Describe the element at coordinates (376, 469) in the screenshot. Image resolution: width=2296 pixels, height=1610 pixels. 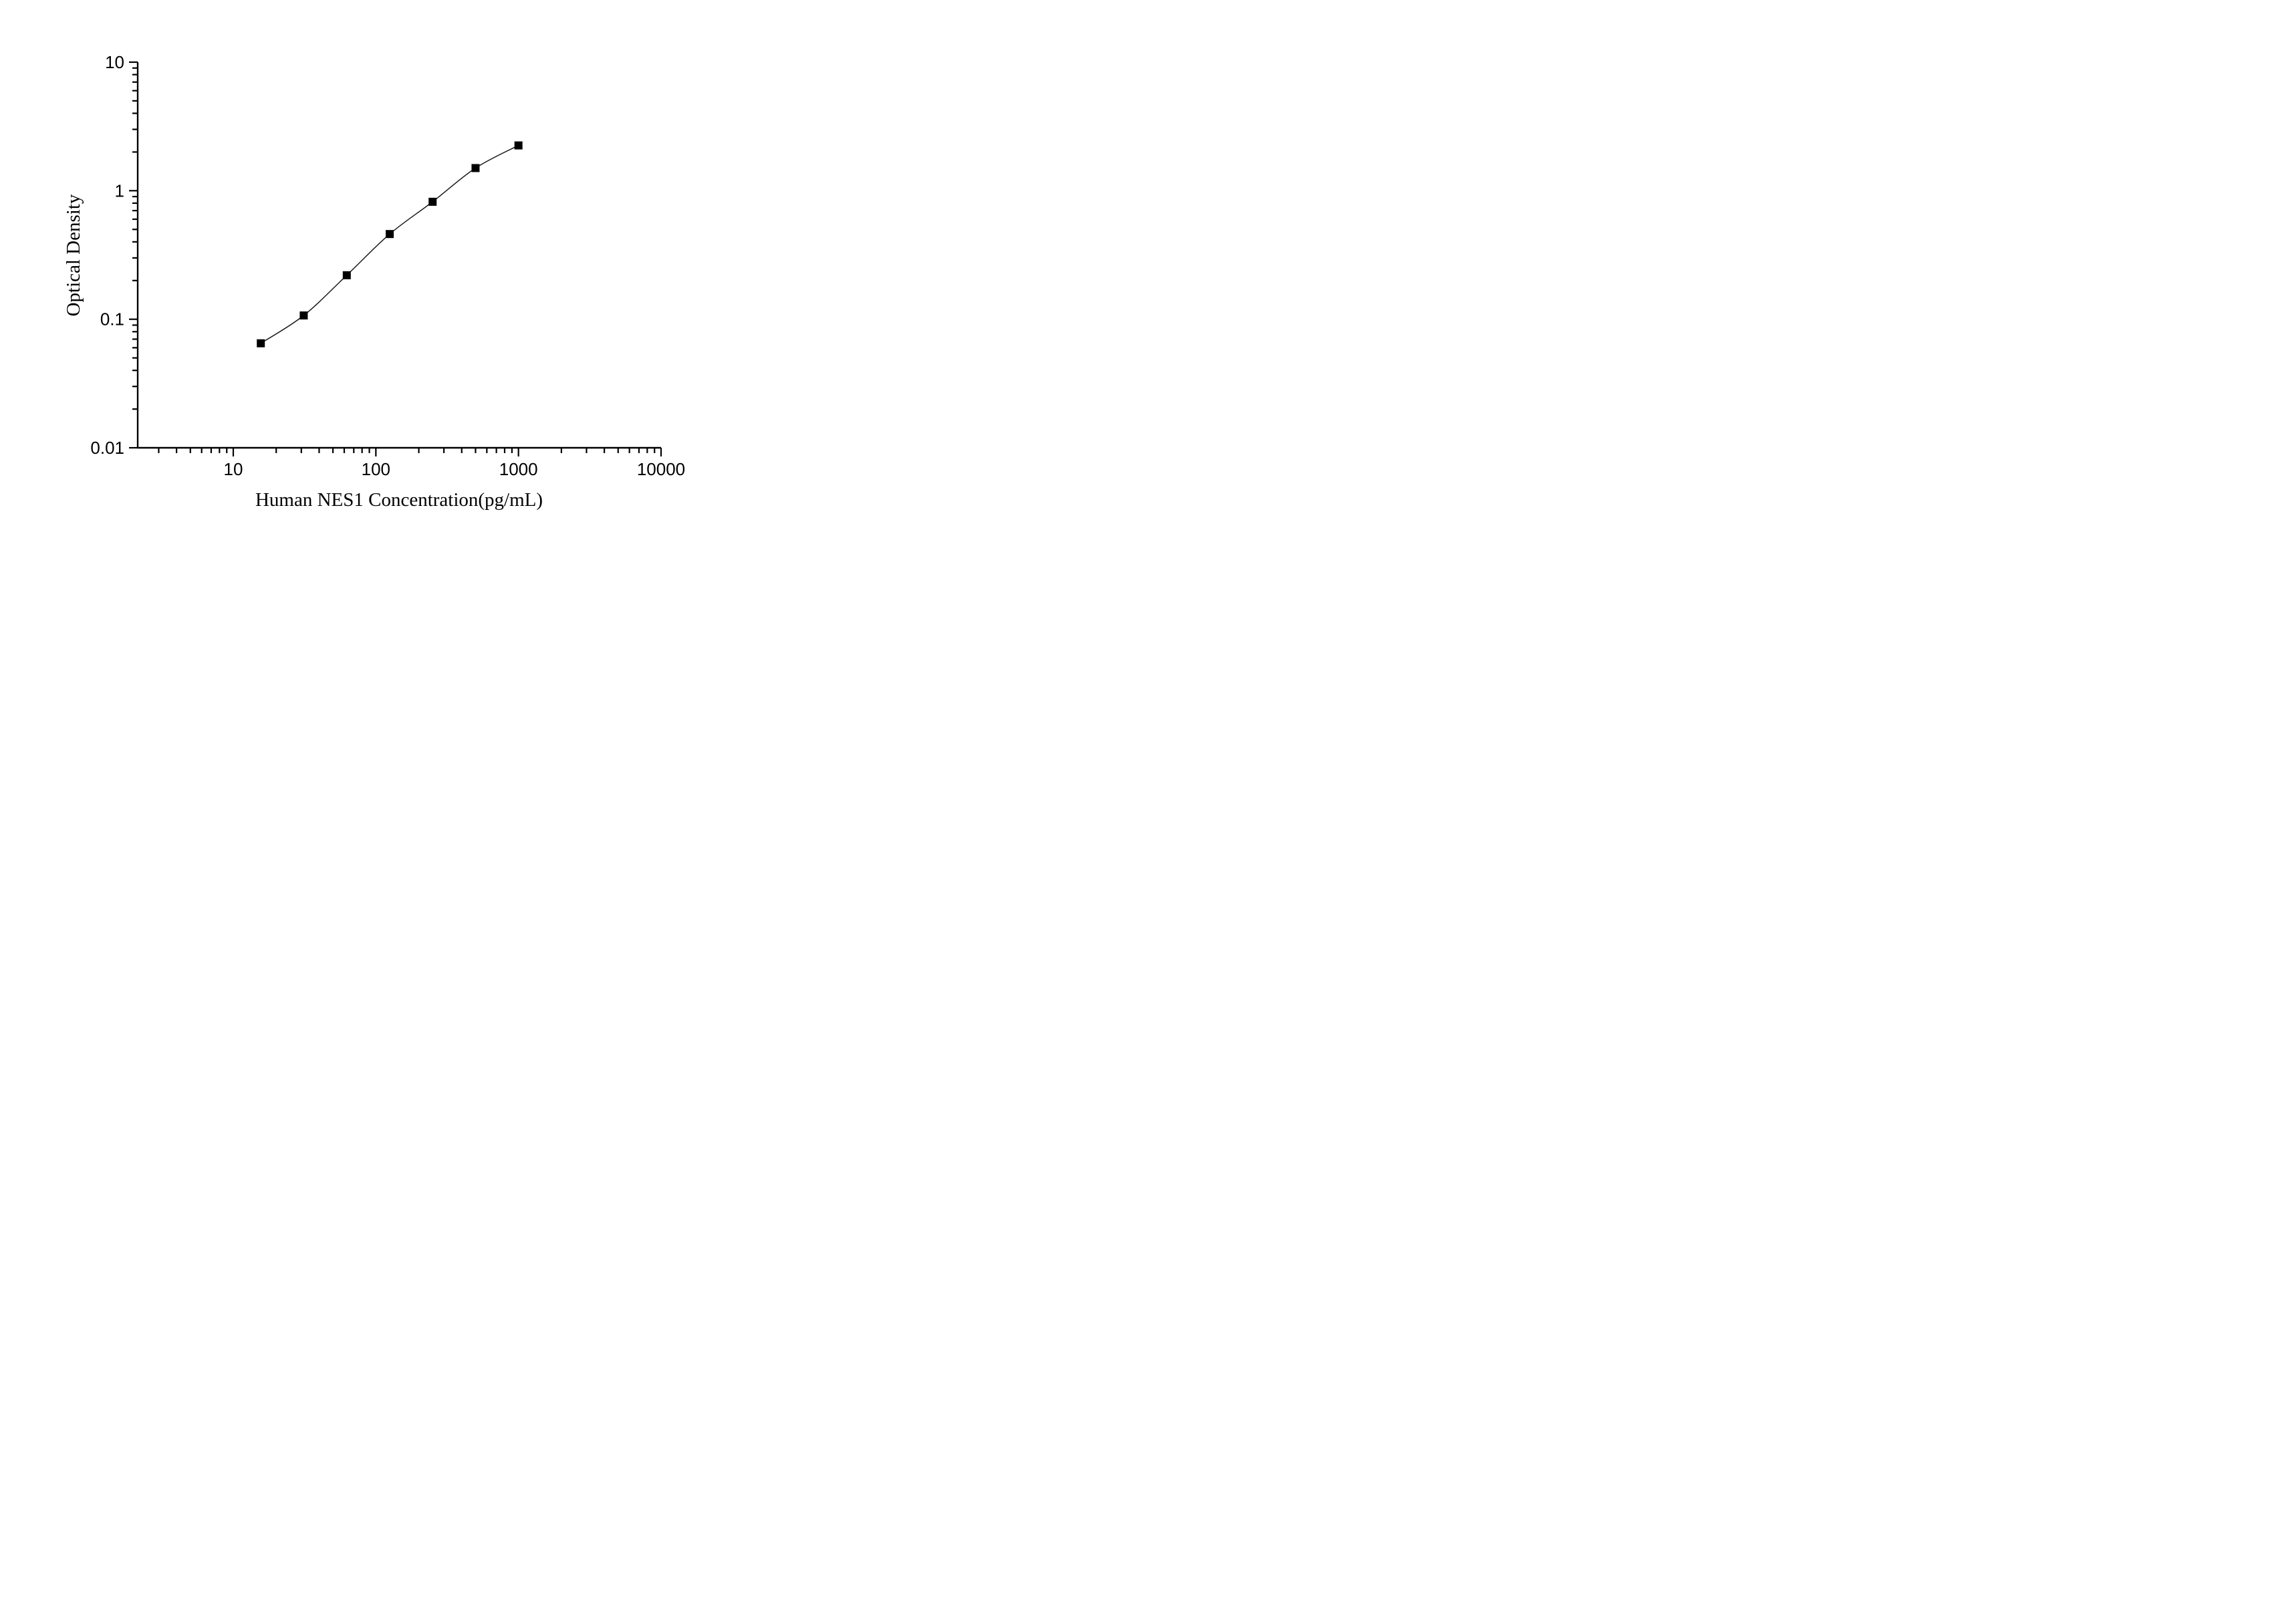
I see `x-tick-label: 100` at that location.